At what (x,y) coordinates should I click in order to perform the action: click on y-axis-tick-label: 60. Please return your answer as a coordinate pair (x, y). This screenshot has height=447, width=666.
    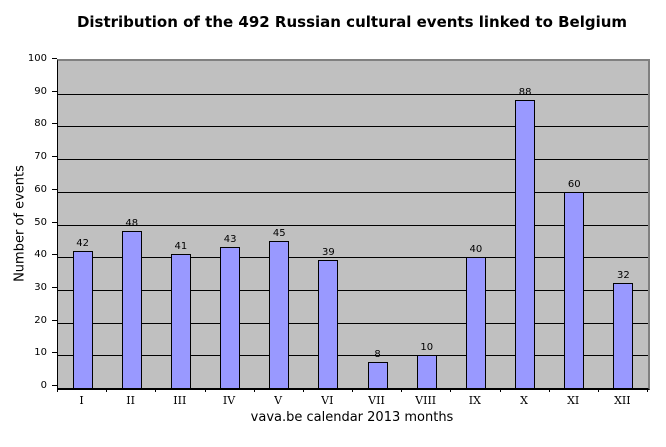
    Looking at the image, I should click on (40, 189).